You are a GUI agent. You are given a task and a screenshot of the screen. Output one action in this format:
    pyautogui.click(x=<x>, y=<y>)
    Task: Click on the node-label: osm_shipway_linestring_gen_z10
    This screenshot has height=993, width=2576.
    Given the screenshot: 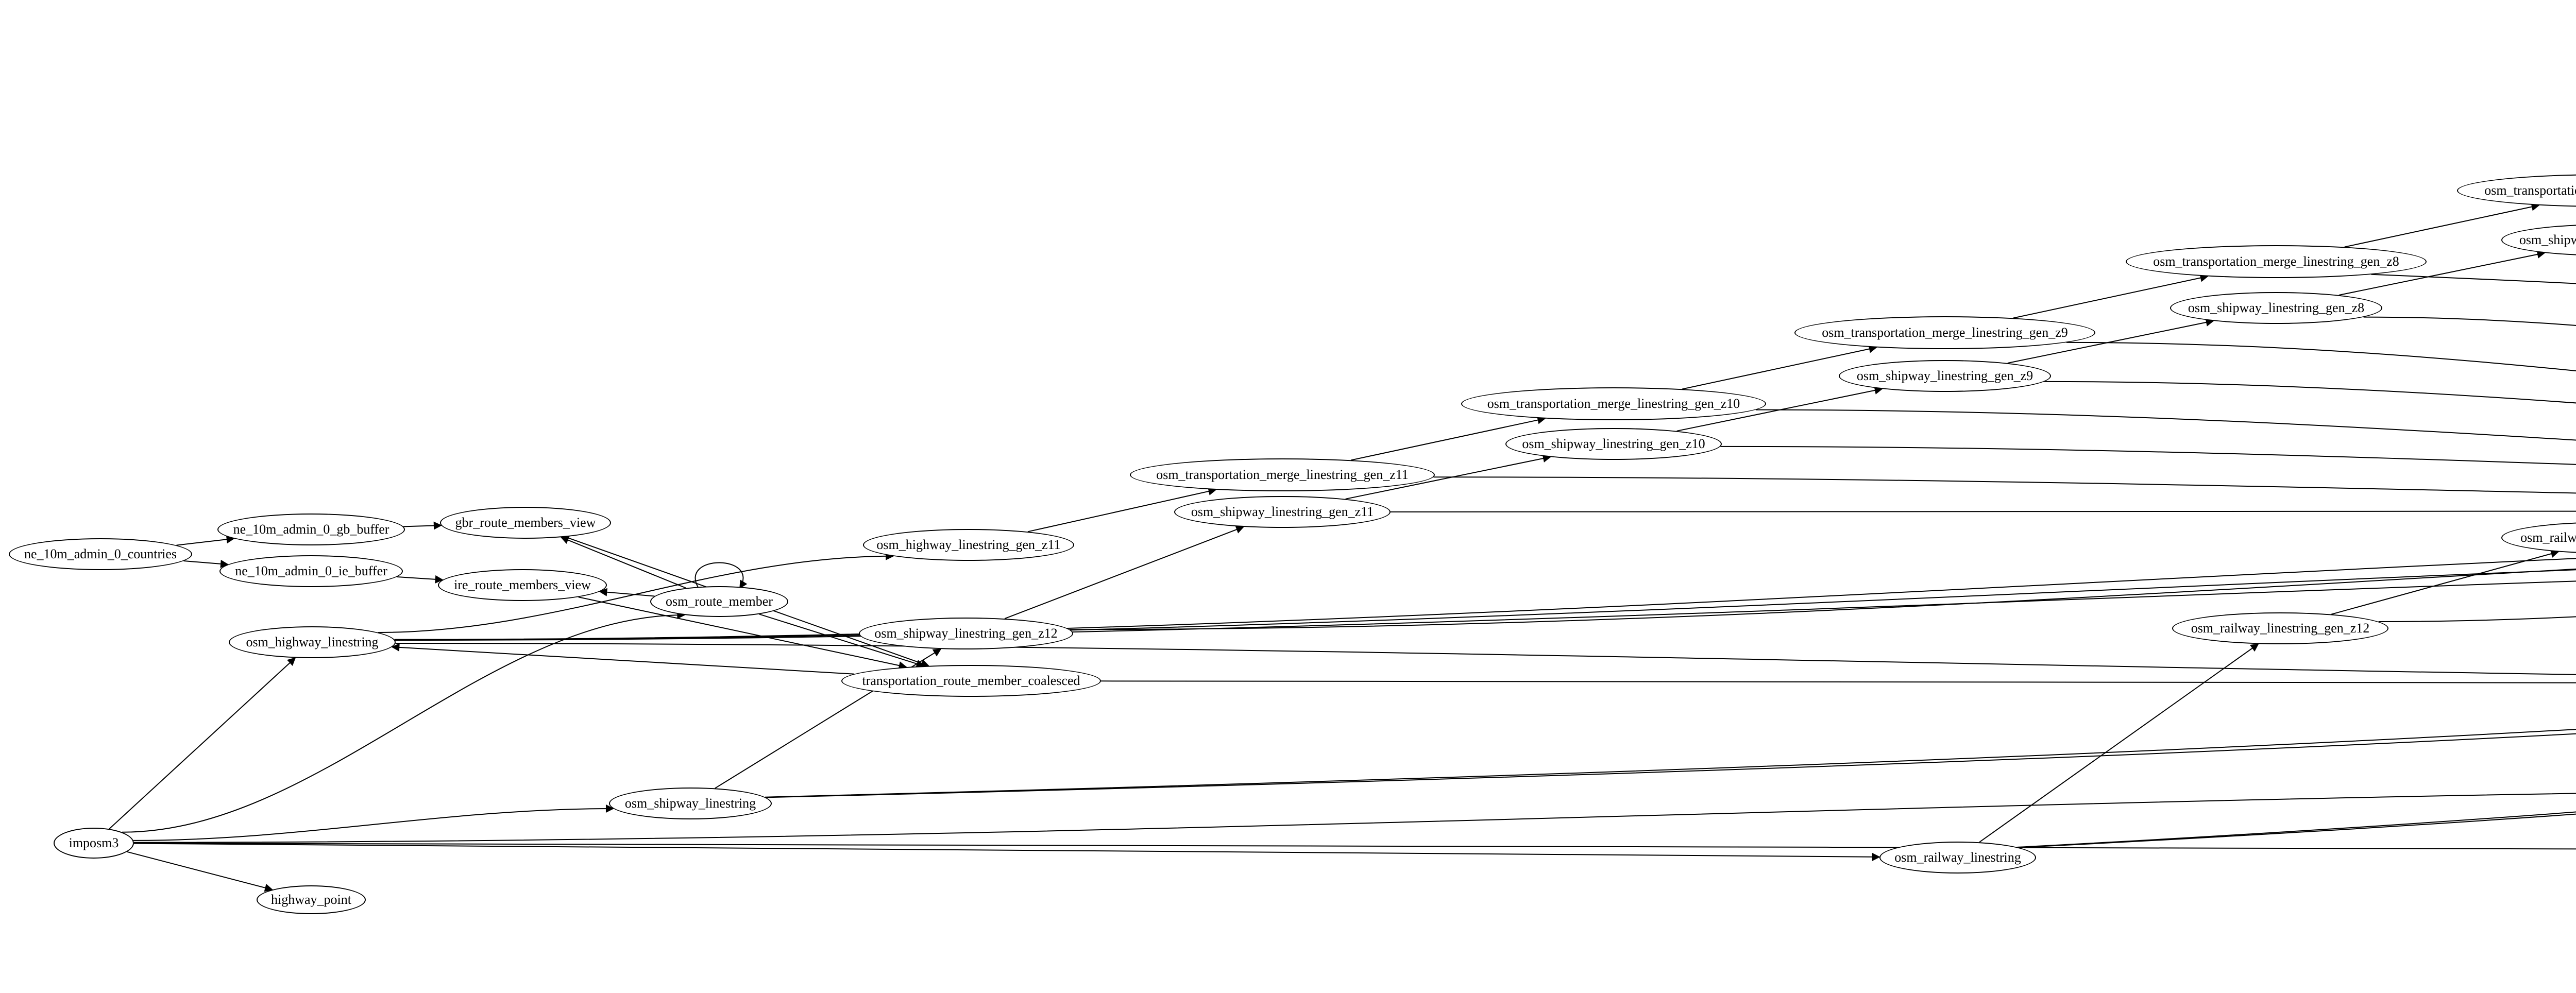 What is the action you would take?
    pyautogui.click(x=1613, y=443)
    